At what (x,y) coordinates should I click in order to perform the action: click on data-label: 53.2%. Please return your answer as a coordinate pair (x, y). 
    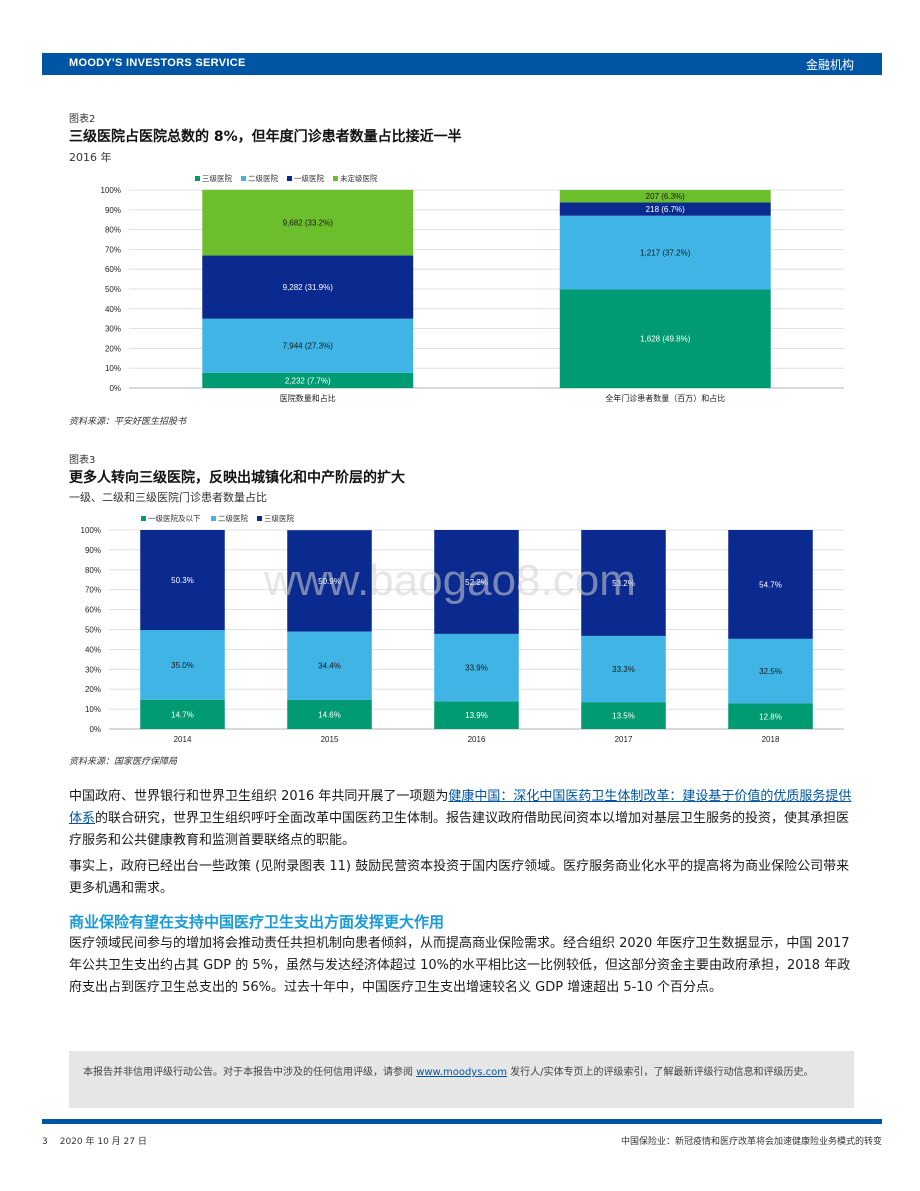
    Looking at the image, I should click on (623, 583).